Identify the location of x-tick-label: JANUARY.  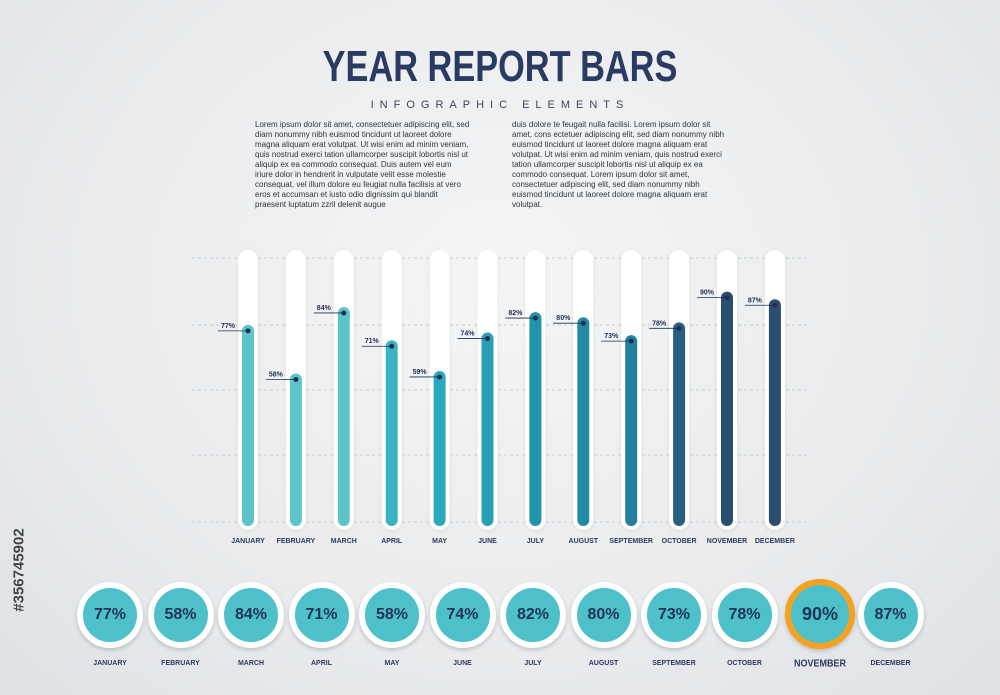
(248, 541).